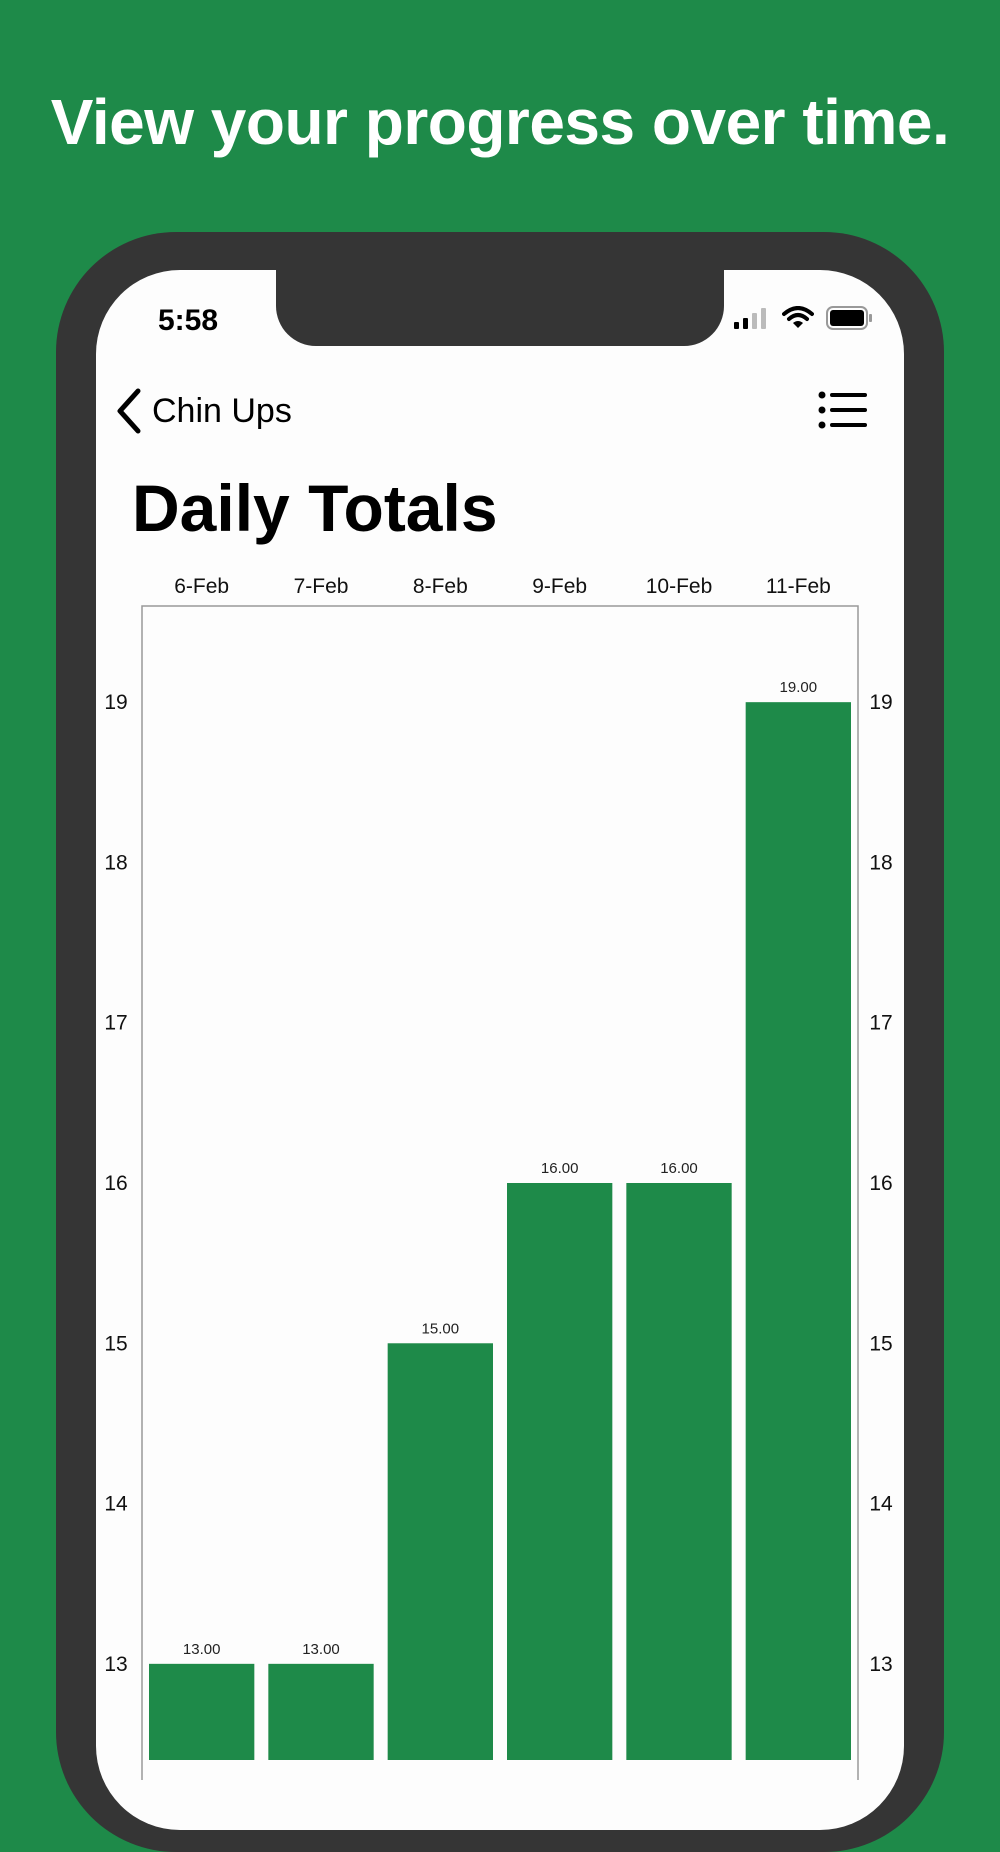 This screenshot has width=1000, height=1852. I want to click on x-tick-label: 9-Feb, so click(559, 586).